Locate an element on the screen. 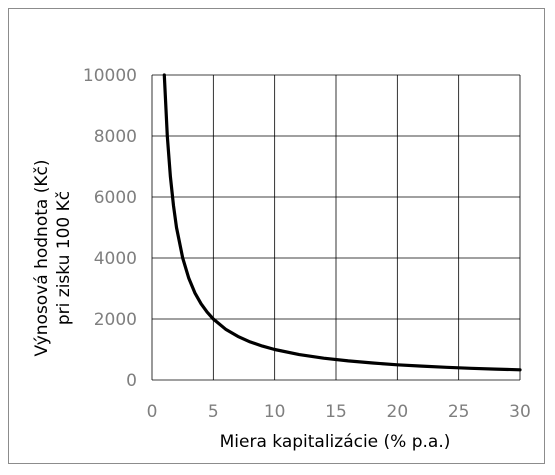 The image size is (555, 475). x-tick-label: 15 is located at coordinates (336, 412).